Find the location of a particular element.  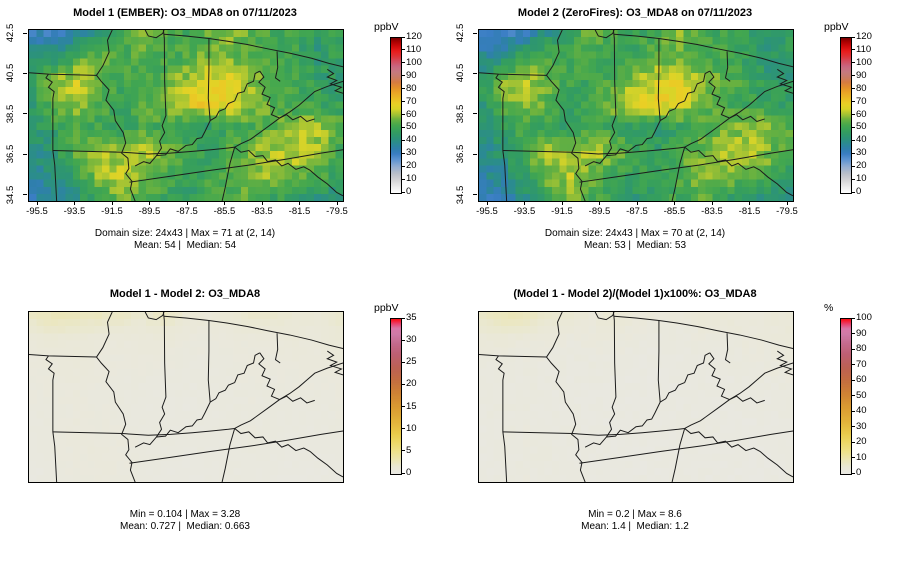

heatmap-model1 is located at coordinates (186, 115).